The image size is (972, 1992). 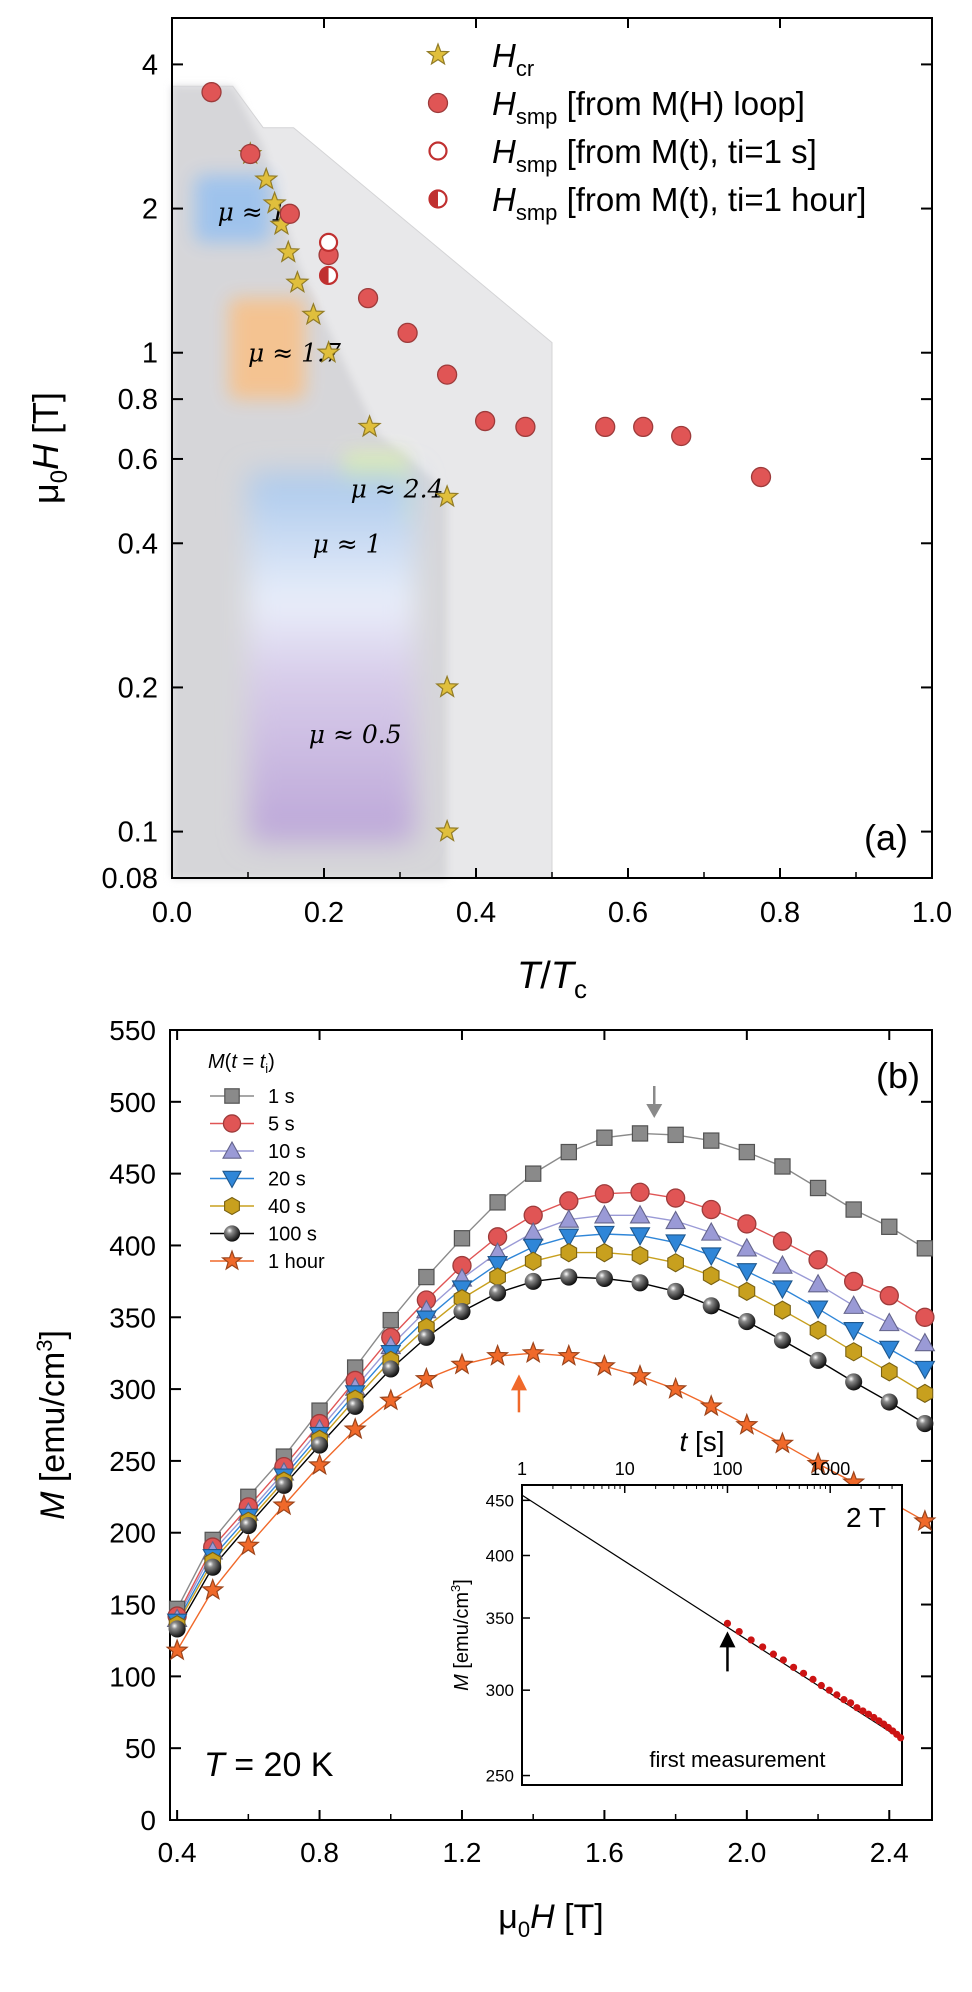 I want to click on panel-a-xlabel: T/Tc, so click(x=552, y=979).